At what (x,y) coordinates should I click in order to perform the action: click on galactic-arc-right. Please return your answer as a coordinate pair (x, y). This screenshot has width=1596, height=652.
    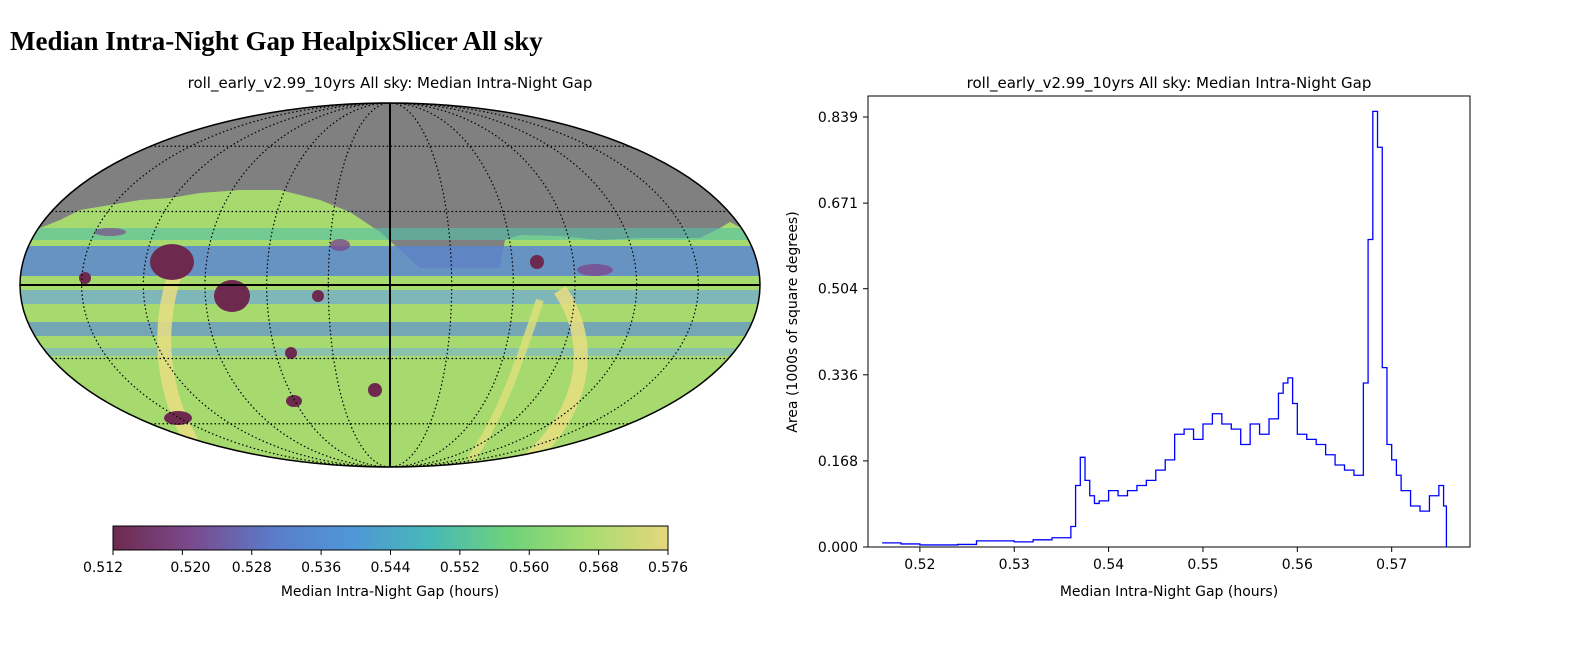
    Looking at the image, I should click on (551, 376).